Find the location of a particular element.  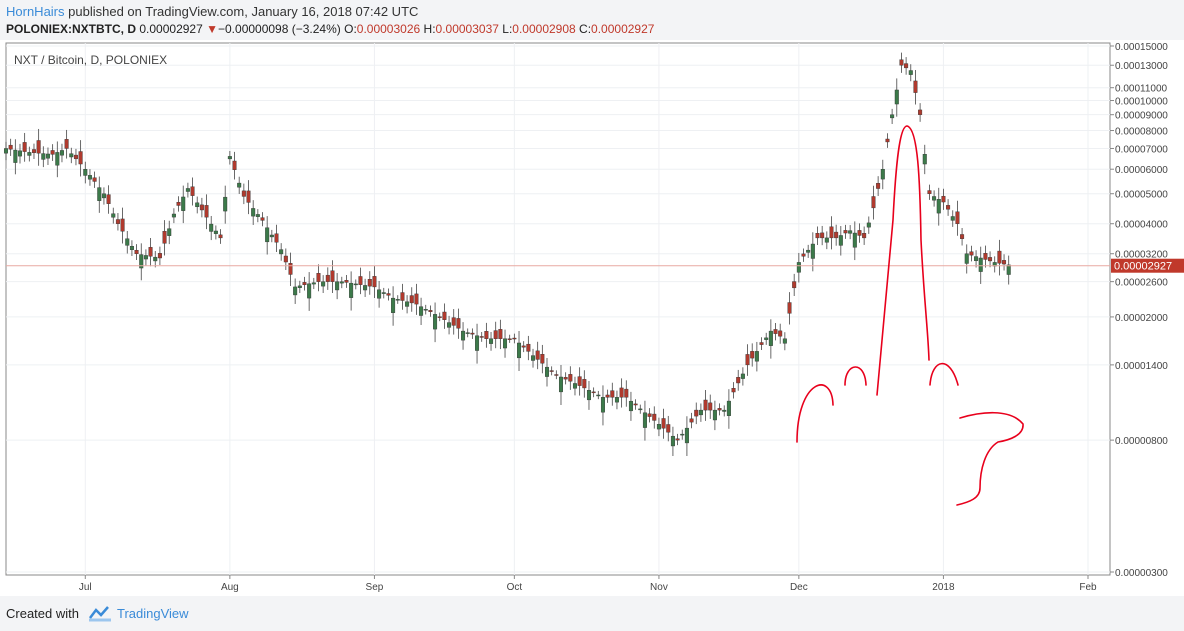

y-tick-label: 0.00004000 is located at coordinates (1141, 225).